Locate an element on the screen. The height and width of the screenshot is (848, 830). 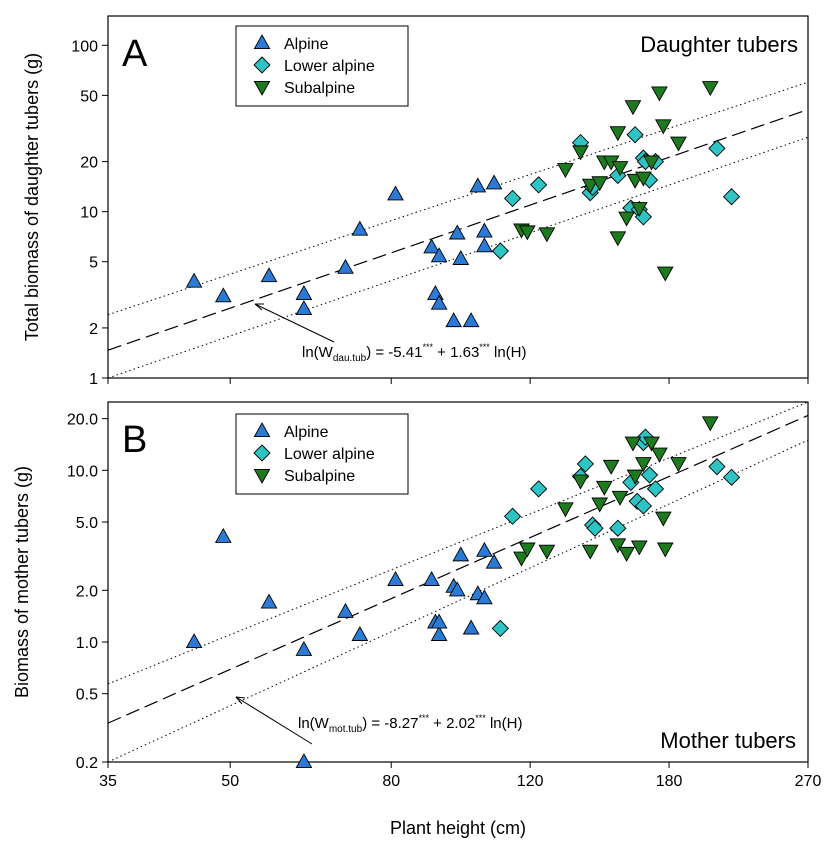
panel-a-y-axis-ticks: 1 2 5 10 20 50 100 is located at coordinates (89, 213).